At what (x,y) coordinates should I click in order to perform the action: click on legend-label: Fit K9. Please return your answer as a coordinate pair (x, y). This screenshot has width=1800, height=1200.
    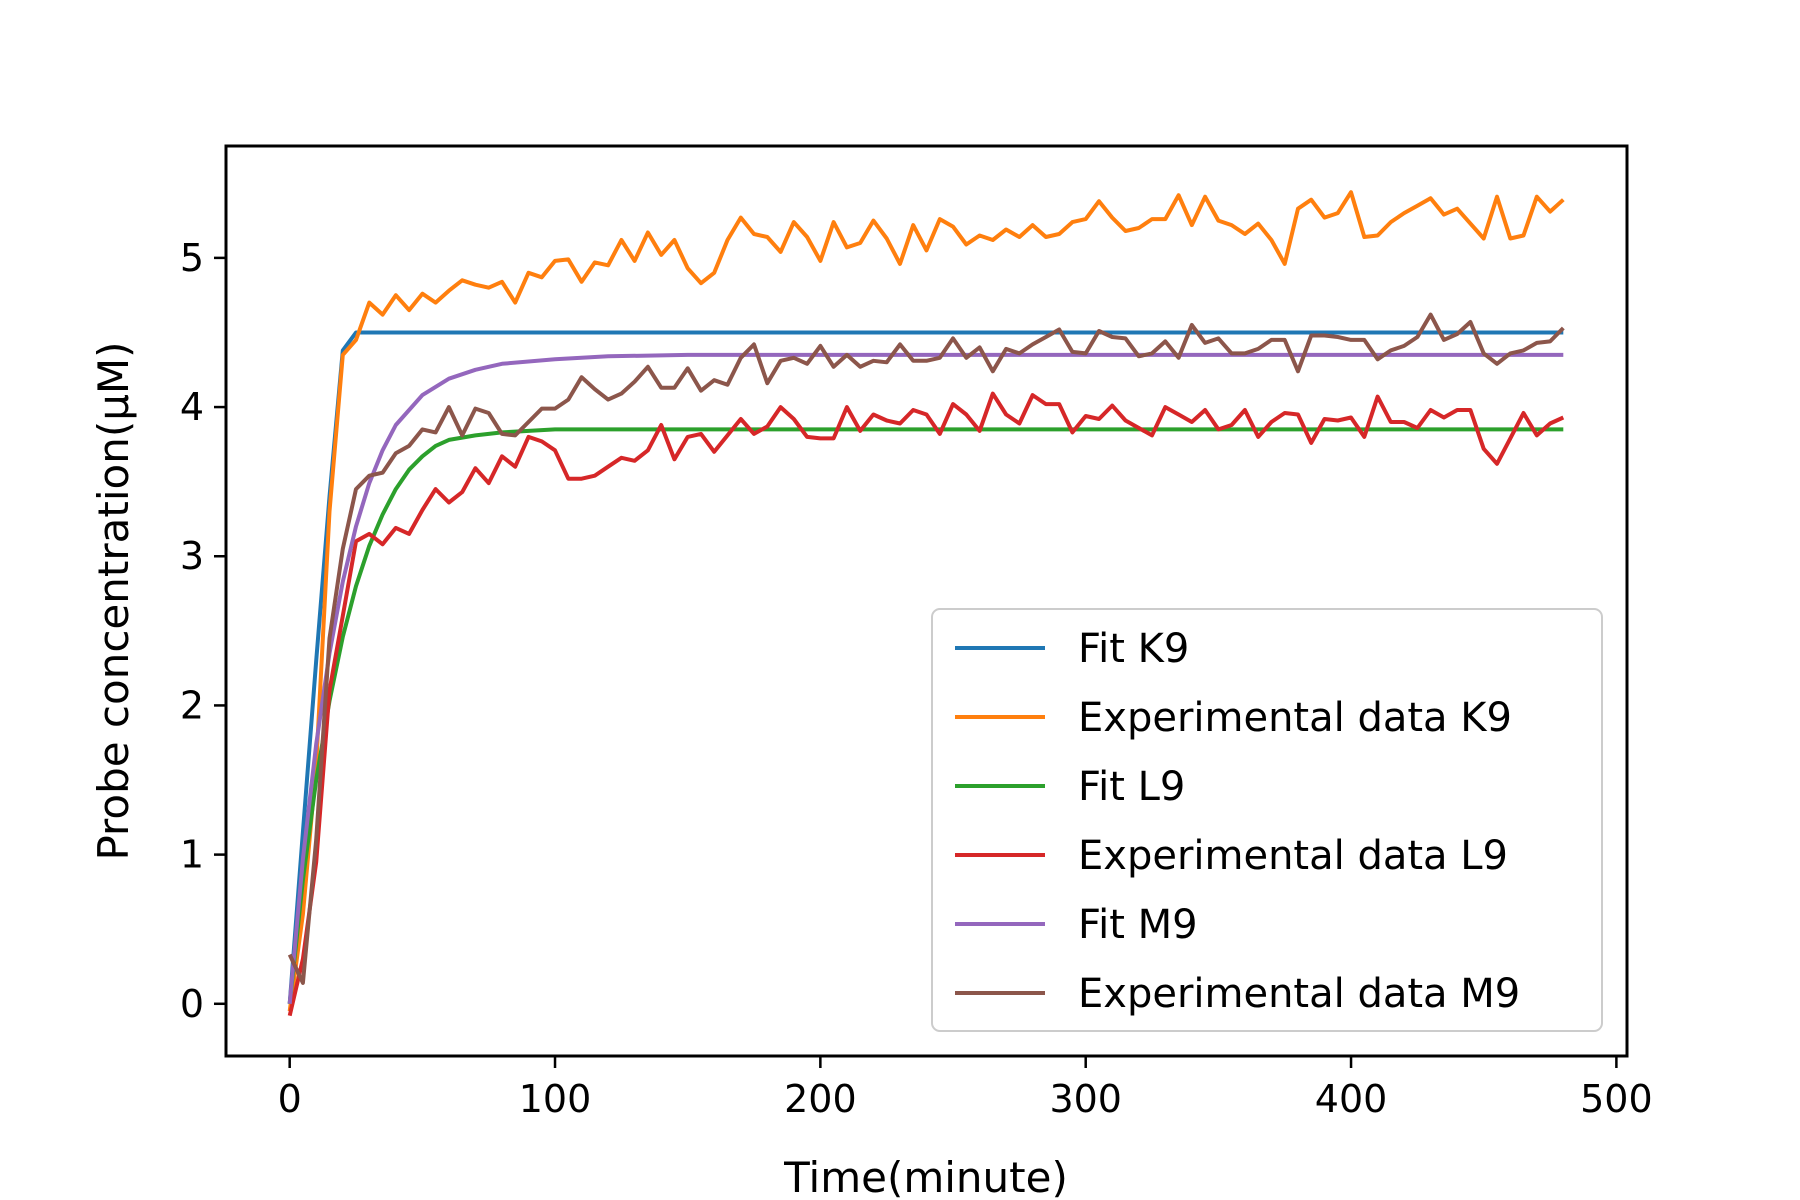
    Looking at the image, I should click on (1133, 649).